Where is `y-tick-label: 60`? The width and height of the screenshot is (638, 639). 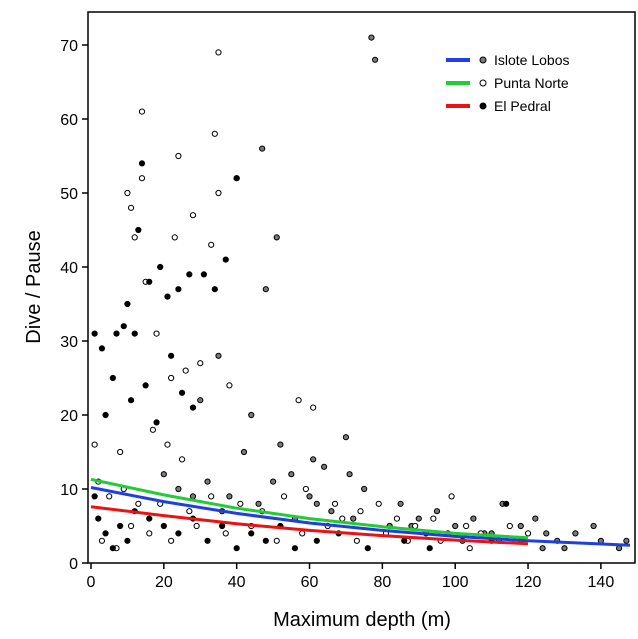
y-tick-label: 60 is located at coordinates (69, 120).